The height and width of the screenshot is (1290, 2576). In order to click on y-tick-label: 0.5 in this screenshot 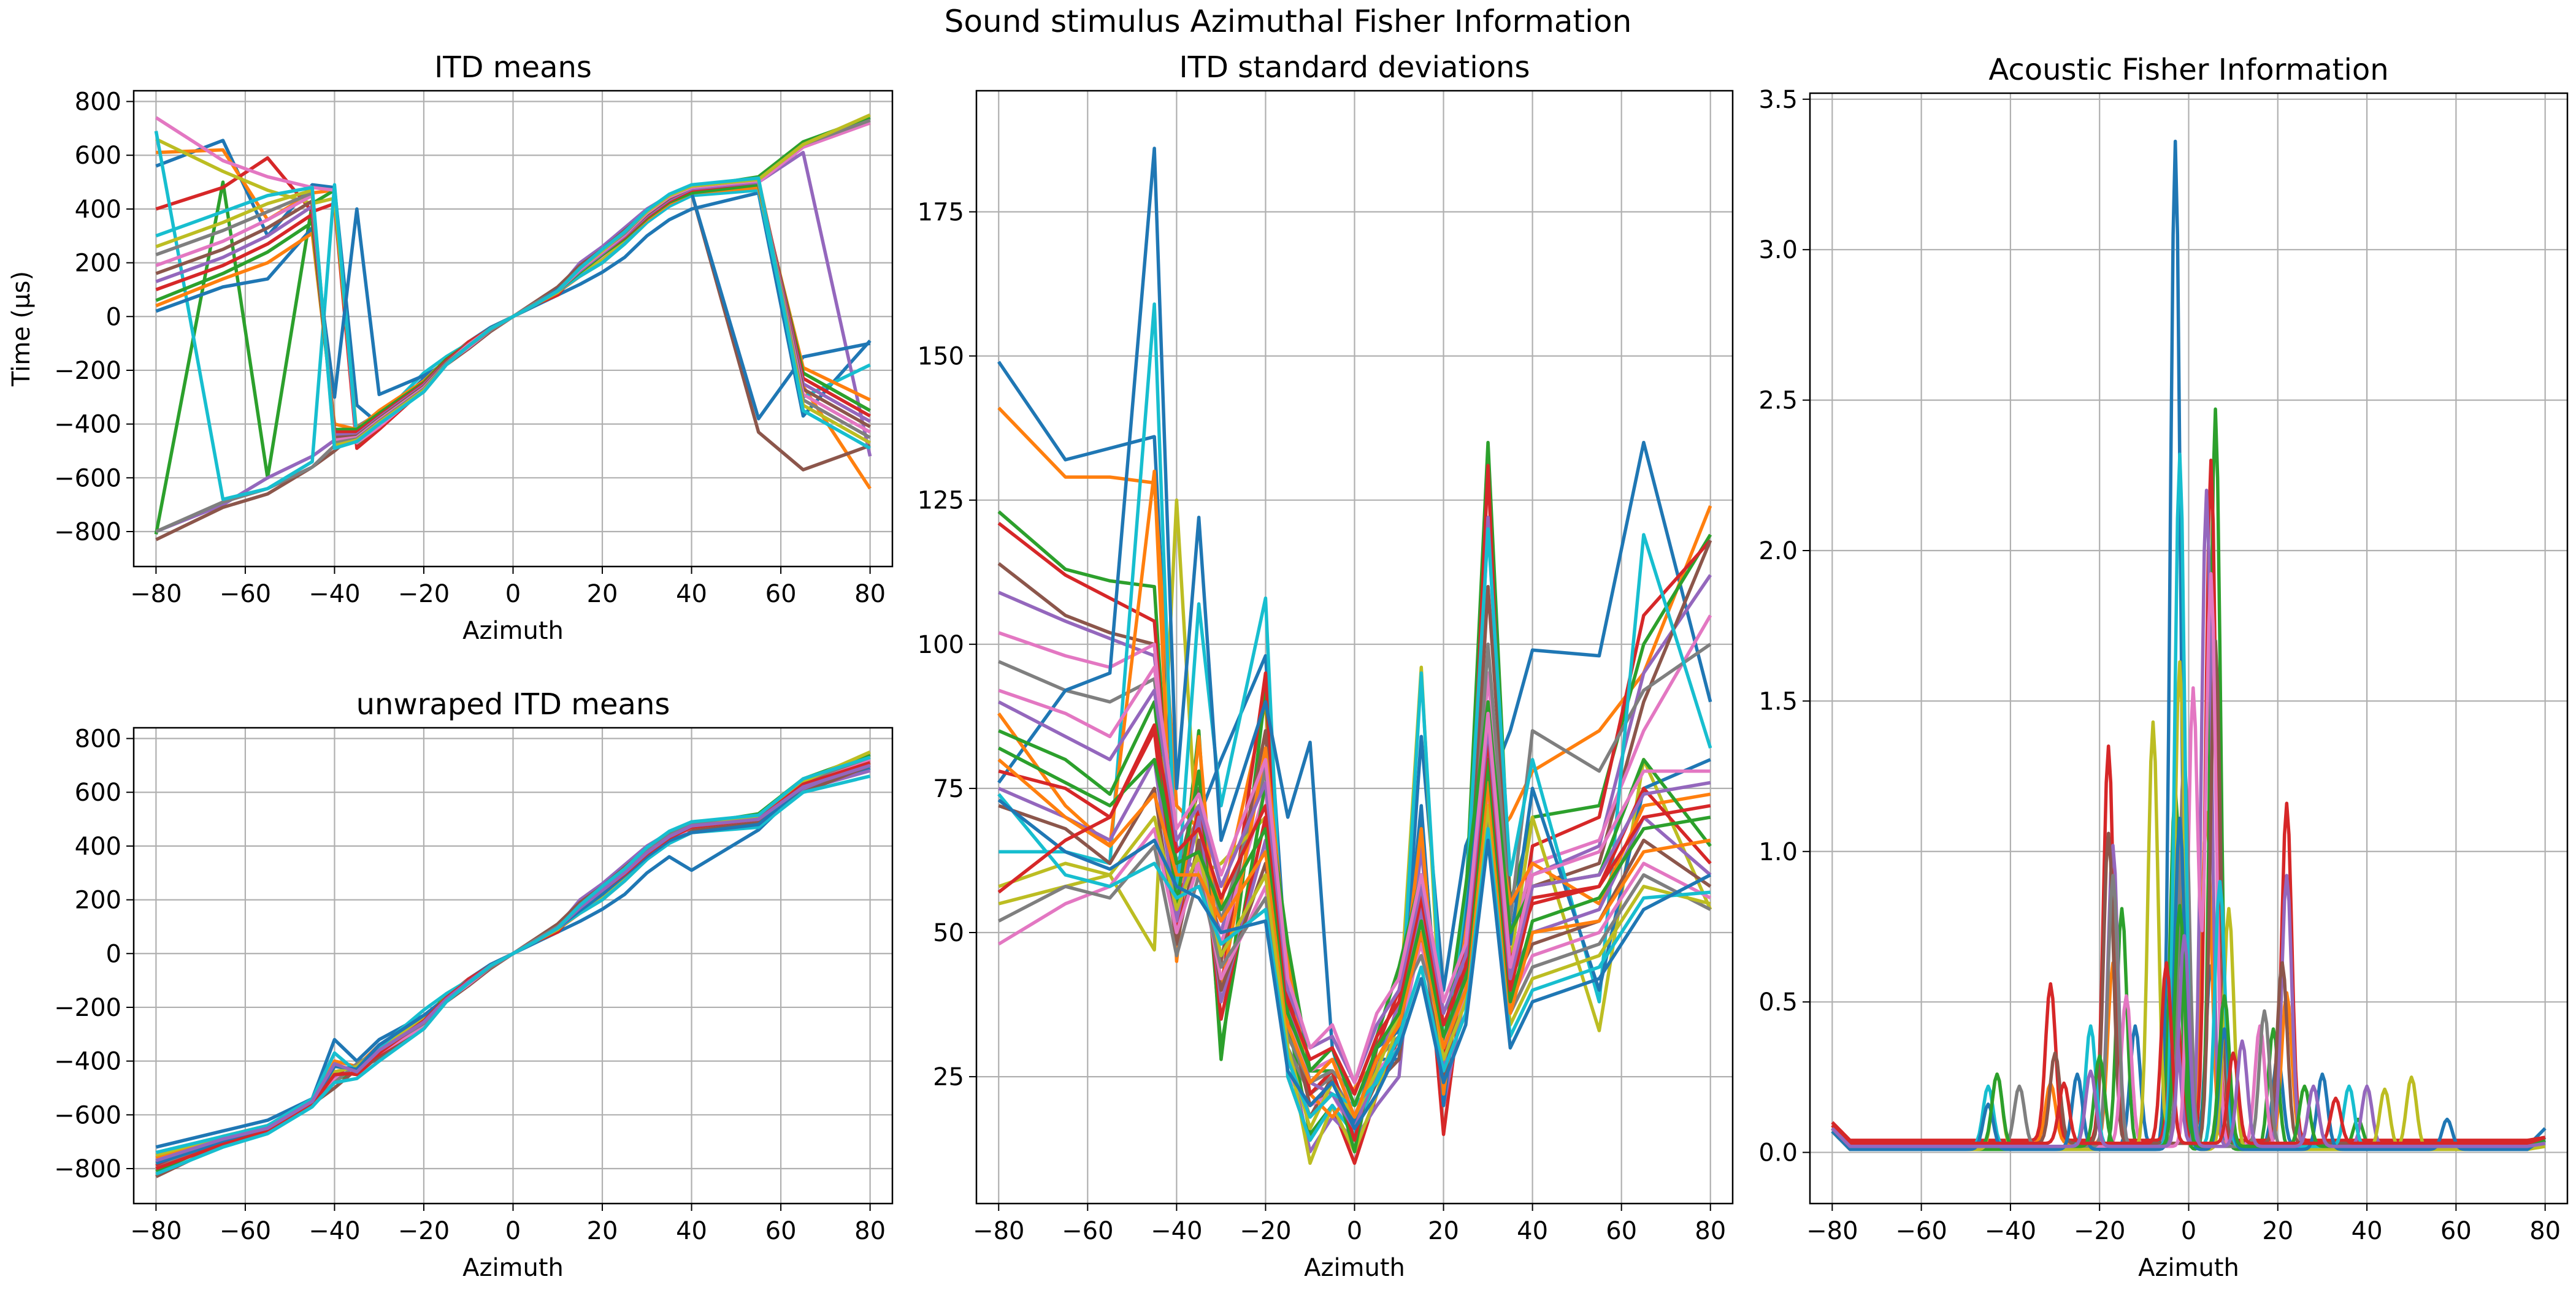, I will do `click(1778, 1003)`.